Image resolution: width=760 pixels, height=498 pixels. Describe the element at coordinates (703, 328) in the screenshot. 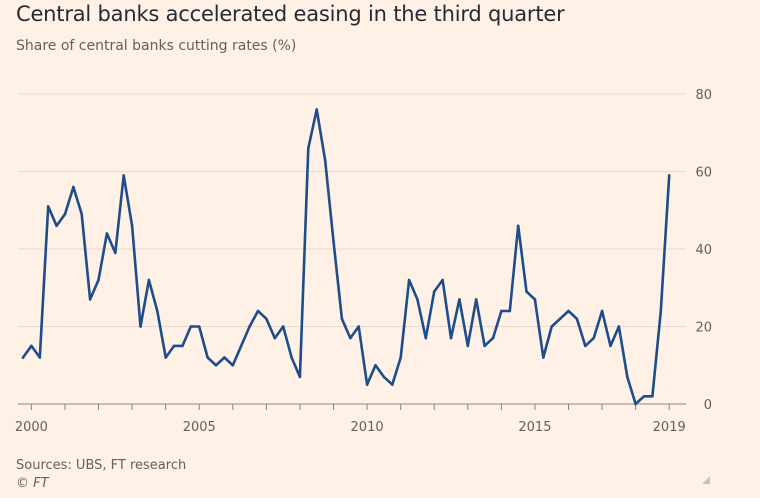

I see `y-tick-label: 20` at that location.